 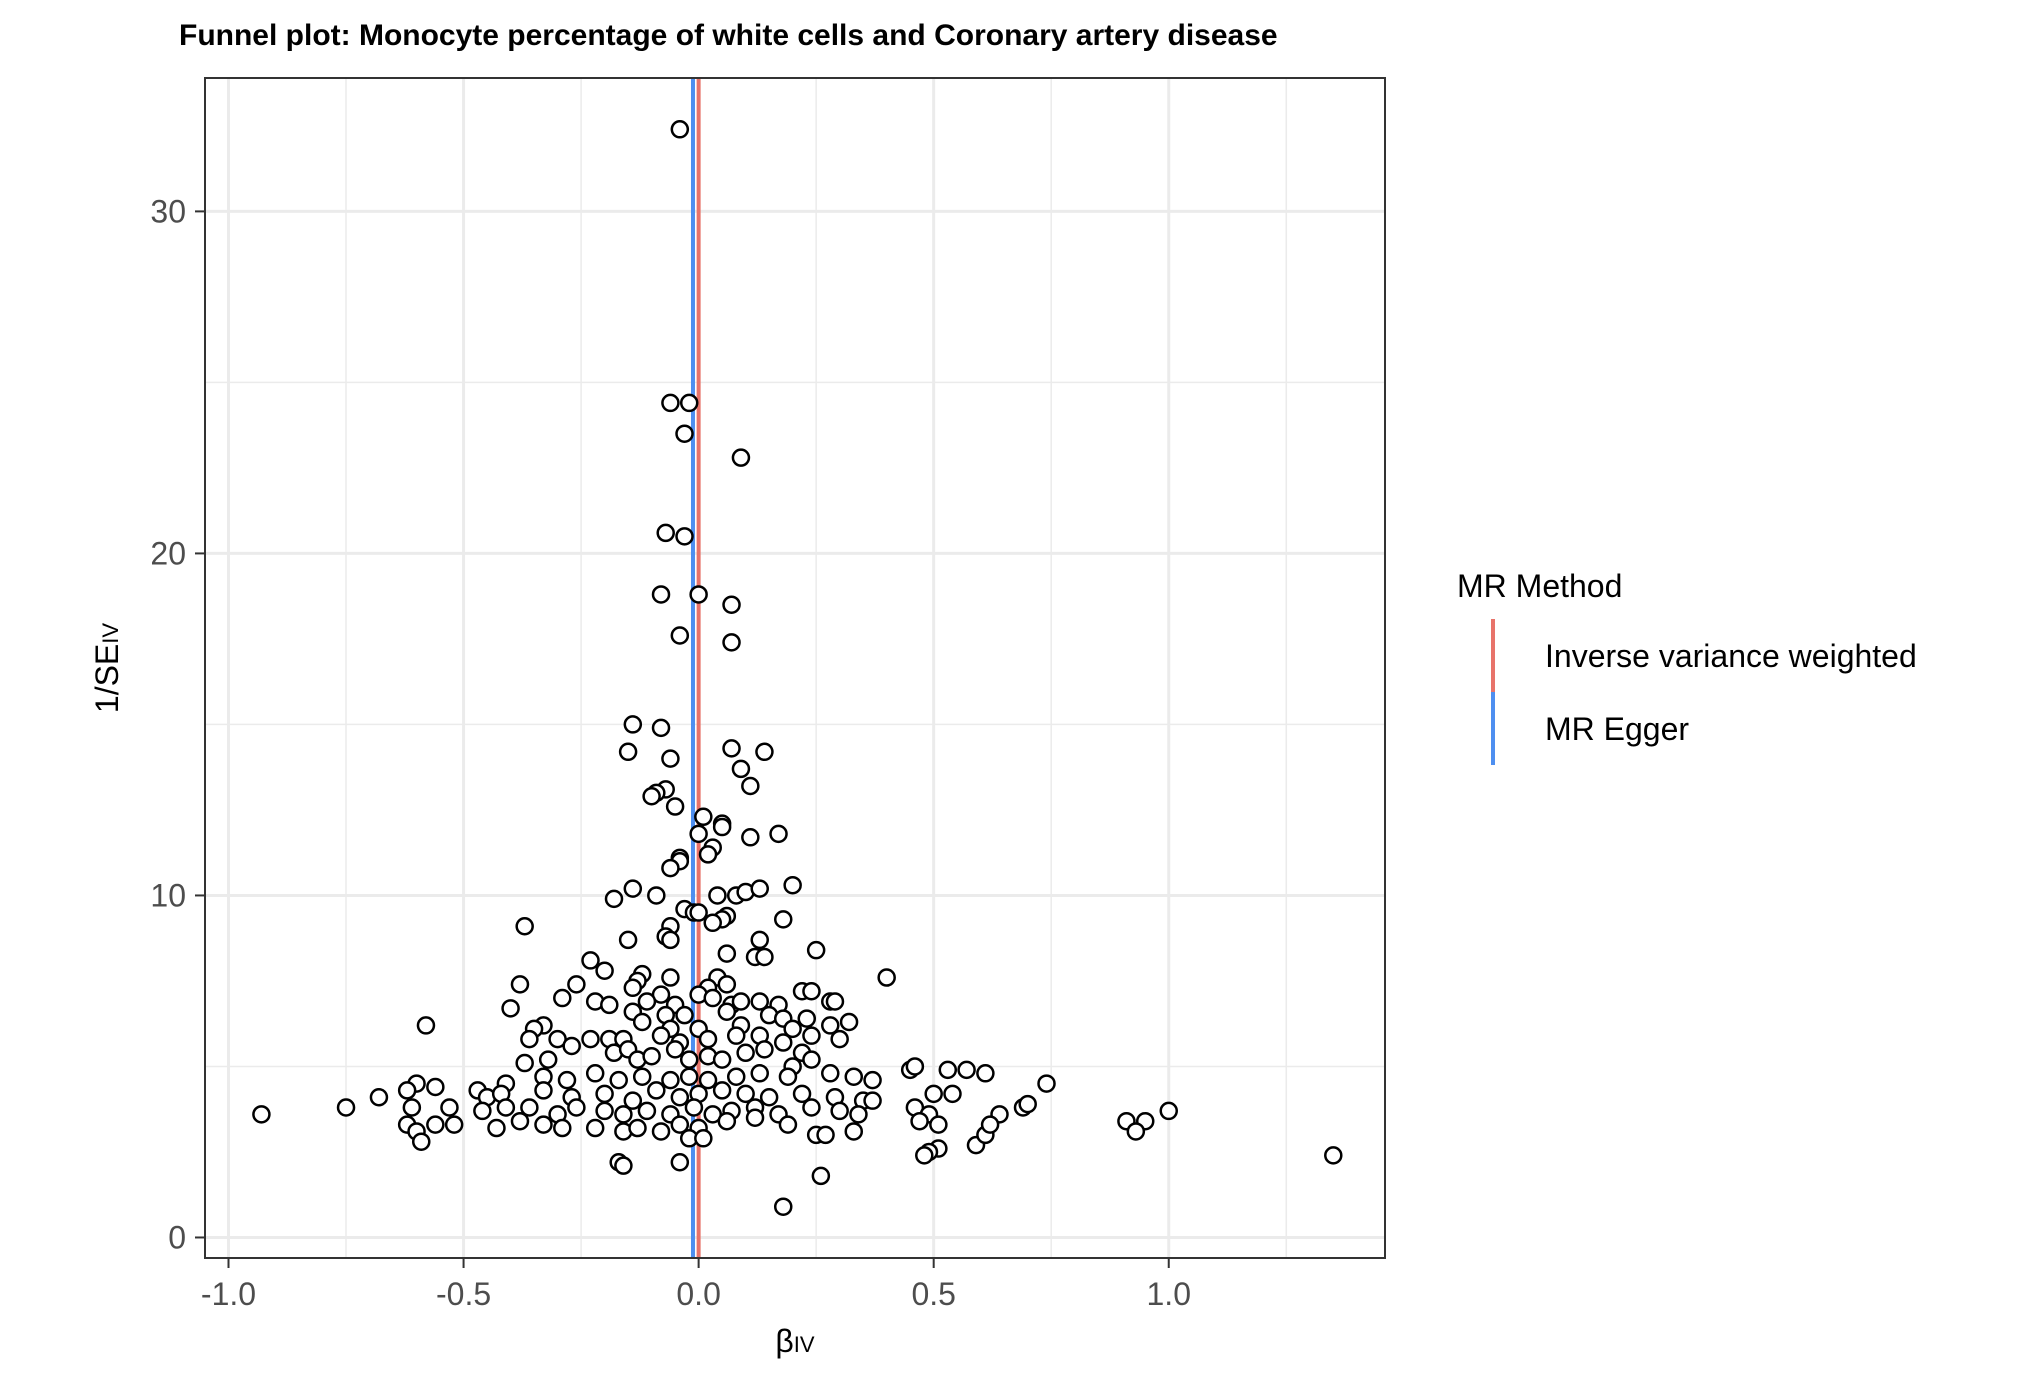 What do you see at coordinates (784, 1341) in the screenshot?
I see `x-axis-title-main: β` at bounding box center [784, 1341].